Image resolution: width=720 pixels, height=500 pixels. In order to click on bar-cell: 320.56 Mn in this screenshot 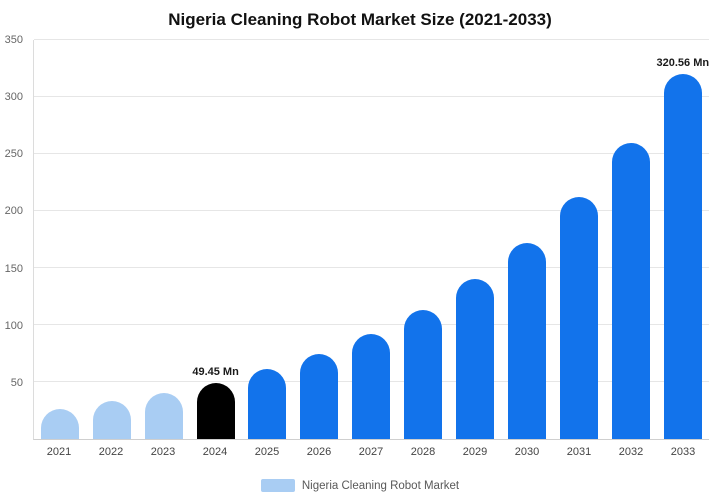, I will do `click(683, 239)`.